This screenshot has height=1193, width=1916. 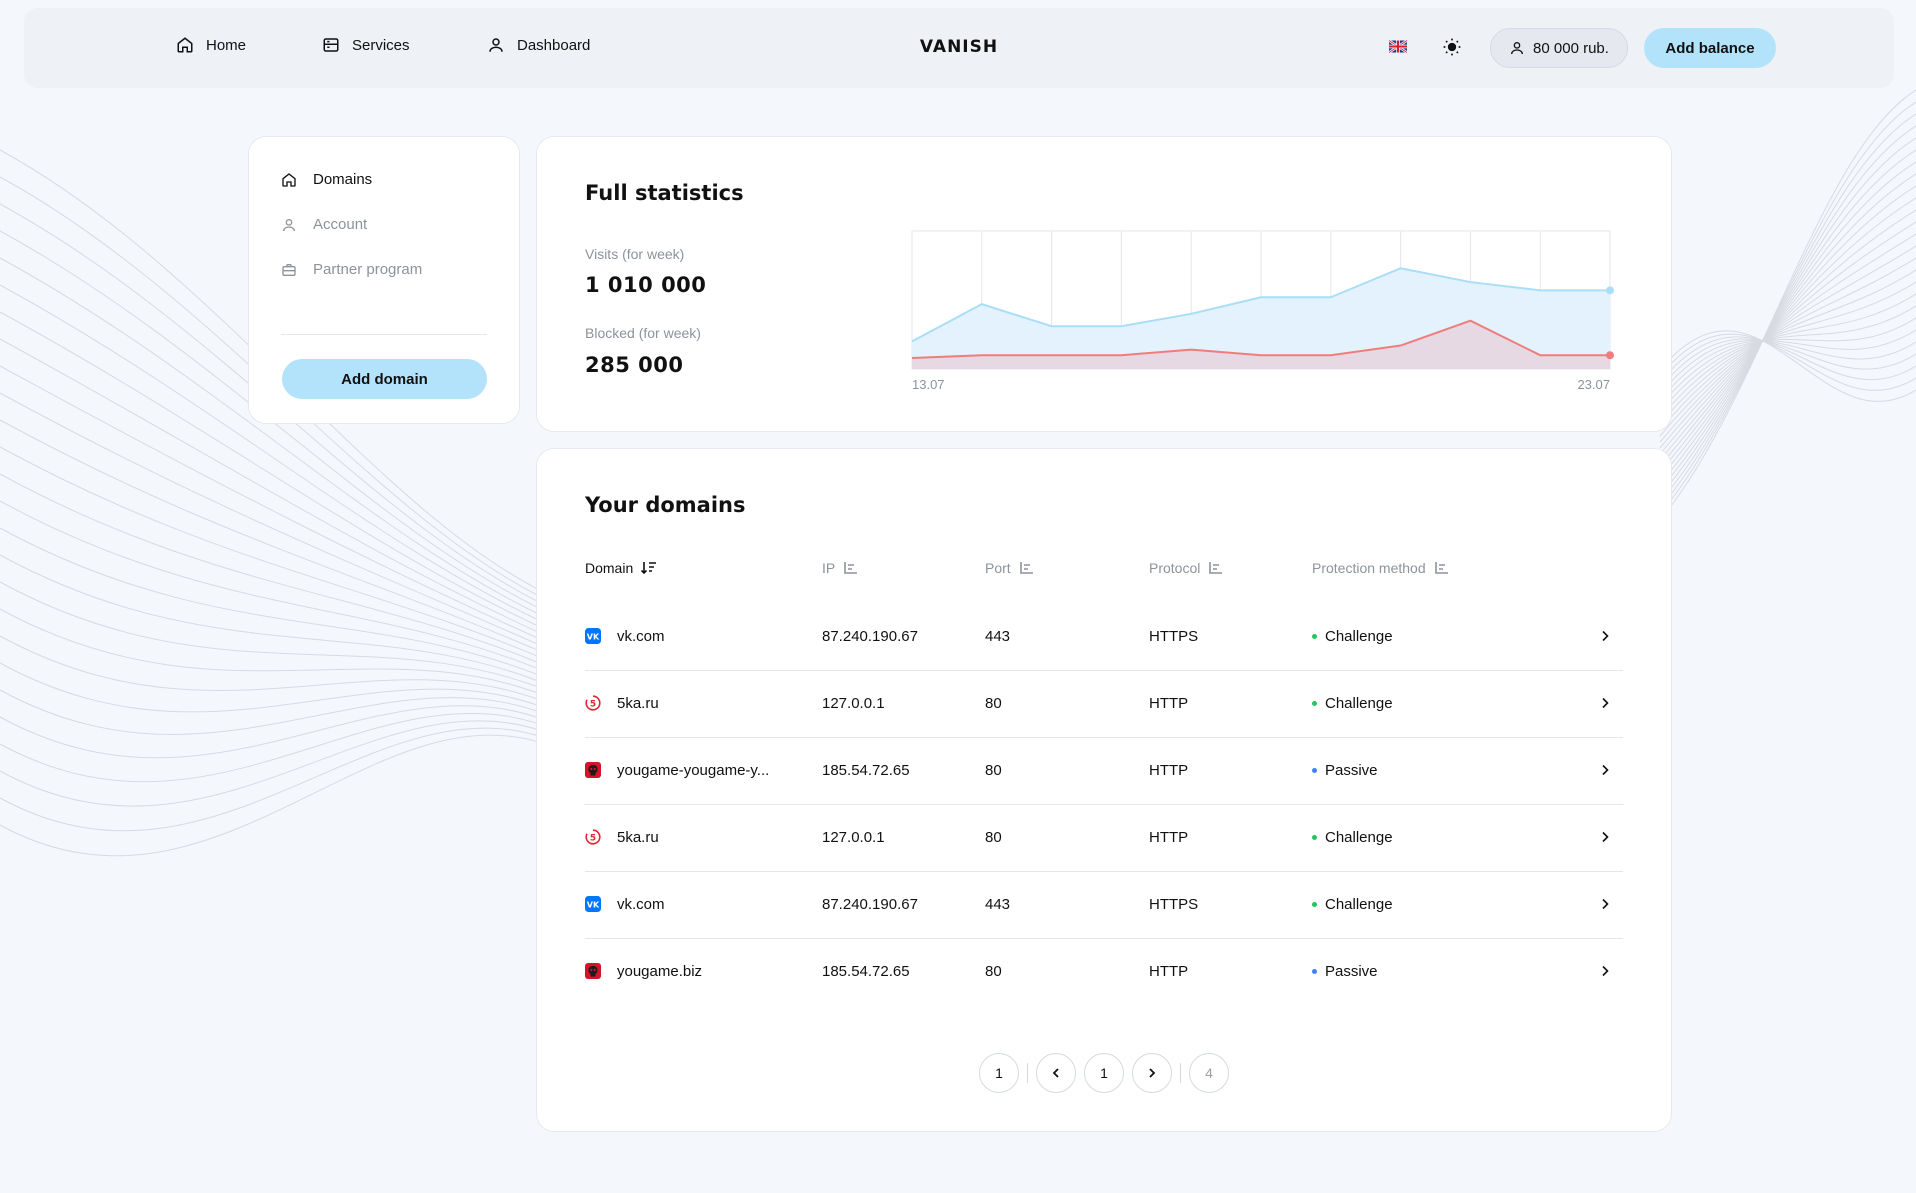 What do you see at coordinates (1352, 837) in the screenshot?
I see `protection-method: Challenge` at bounding box center [1352, 837].